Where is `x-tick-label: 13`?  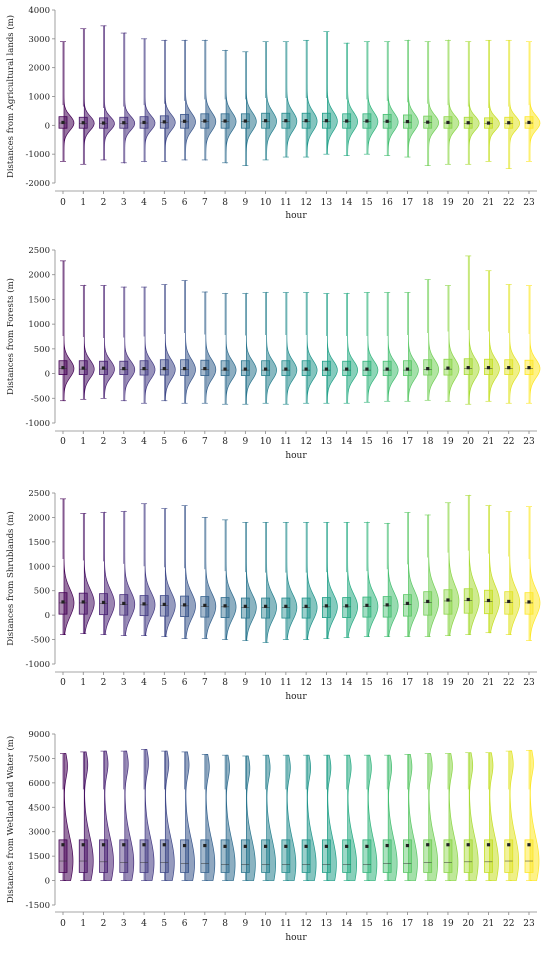 x-tick-label: 13 is located at coordinates (327, 442).